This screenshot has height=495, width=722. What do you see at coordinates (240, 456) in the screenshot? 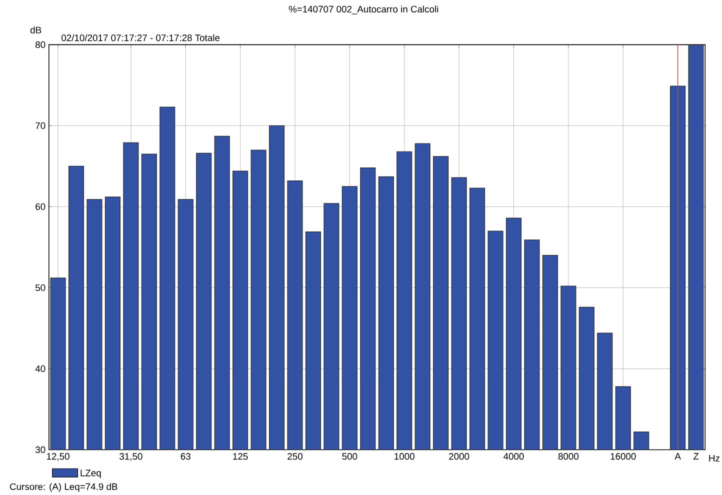
I see `x-tick-label: 125` at bounding box center [240, 456].